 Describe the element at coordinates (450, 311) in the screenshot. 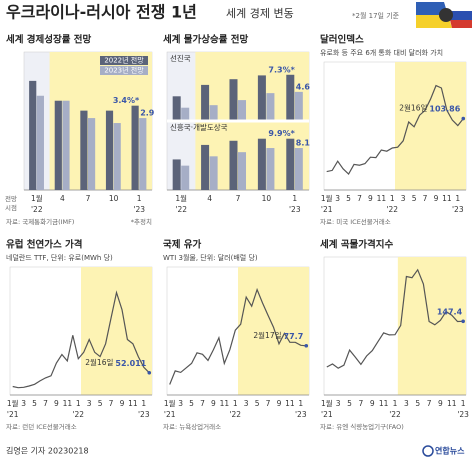

I see `annotation-value: 147.4` at that location.